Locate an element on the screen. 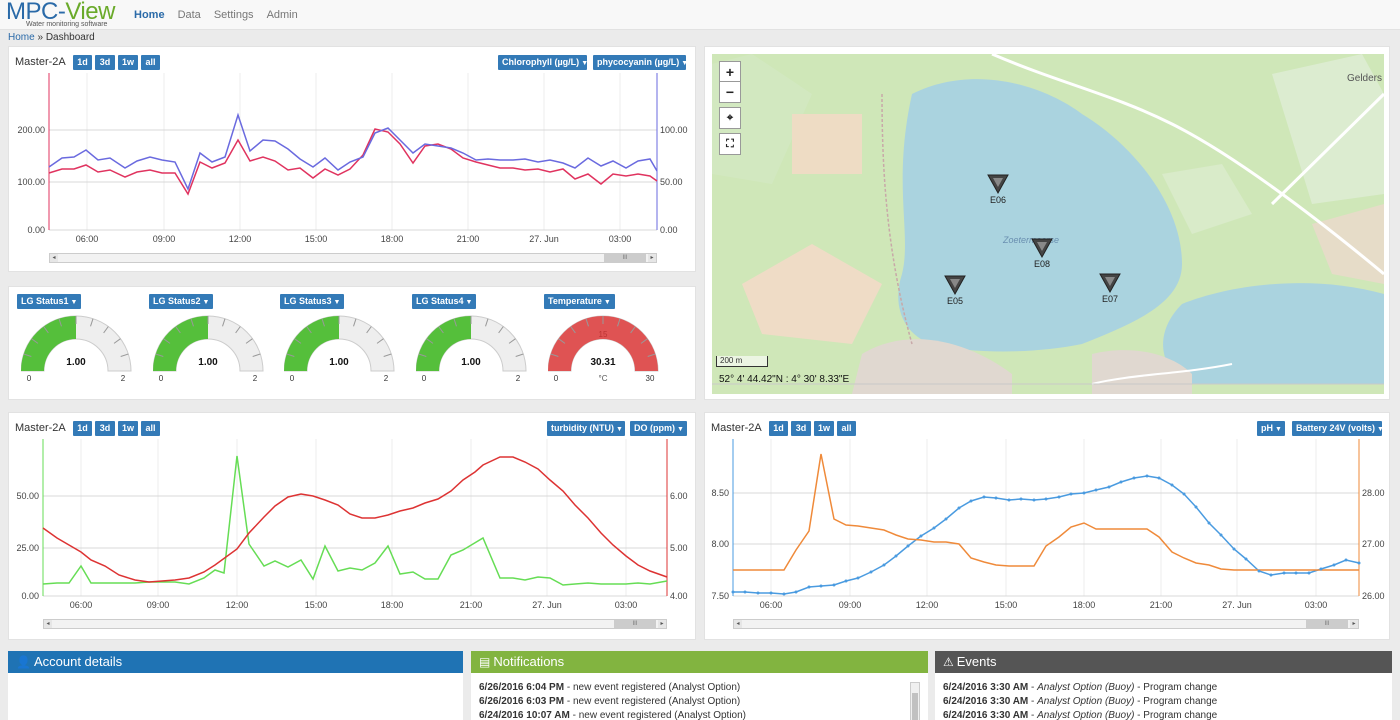 The width and height of the screenshot is (1400, 720). chart3-right-dropdown-label: Battery 24V (volts) is located at coordinates (1336, 428).